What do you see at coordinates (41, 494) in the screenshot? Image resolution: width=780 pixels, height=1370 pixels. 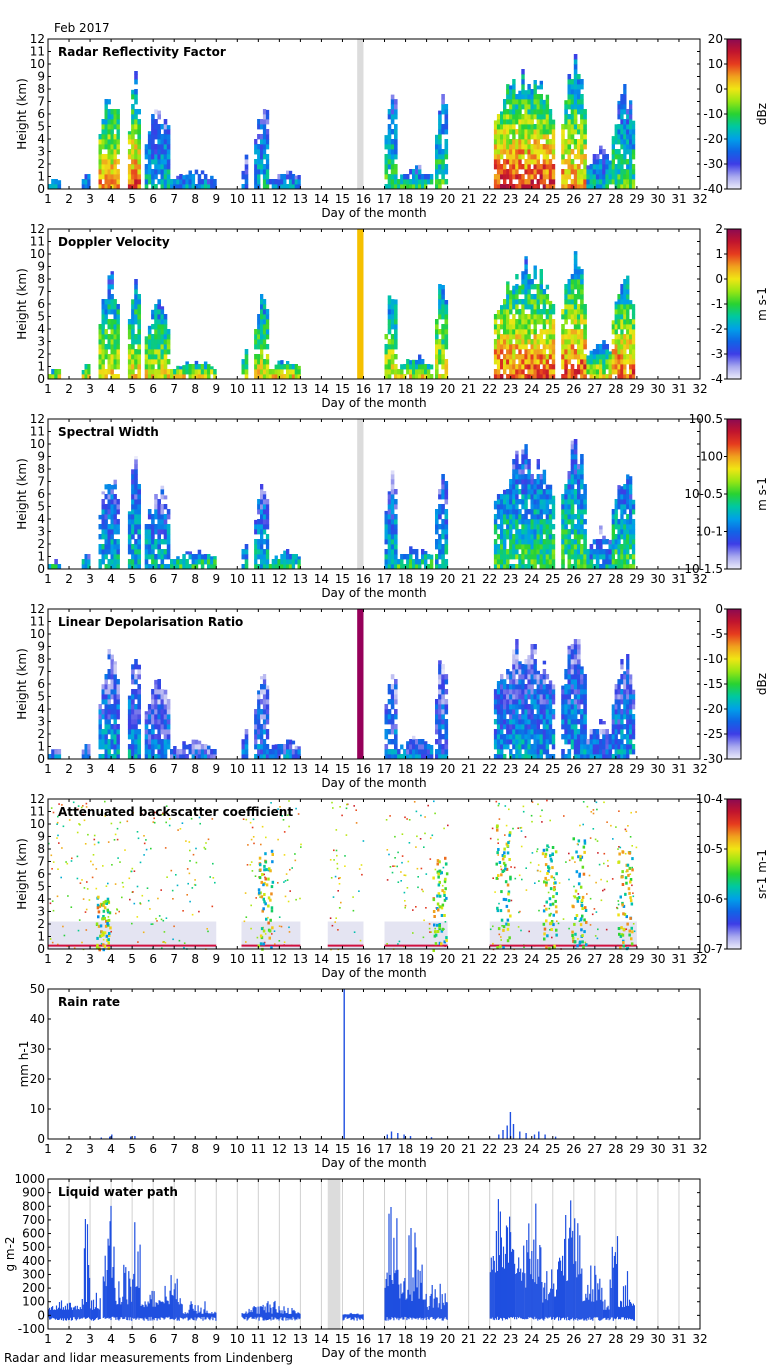 I see `y-tick-label: 6` at bounding box center [41, 494].